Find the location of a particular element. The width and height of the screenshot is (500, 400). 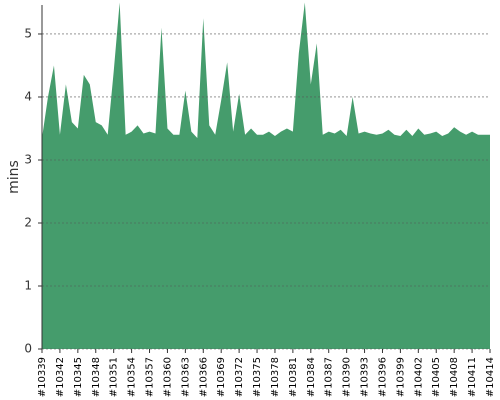

x-tick-label: #10357 is located at coordinates (150, 377).